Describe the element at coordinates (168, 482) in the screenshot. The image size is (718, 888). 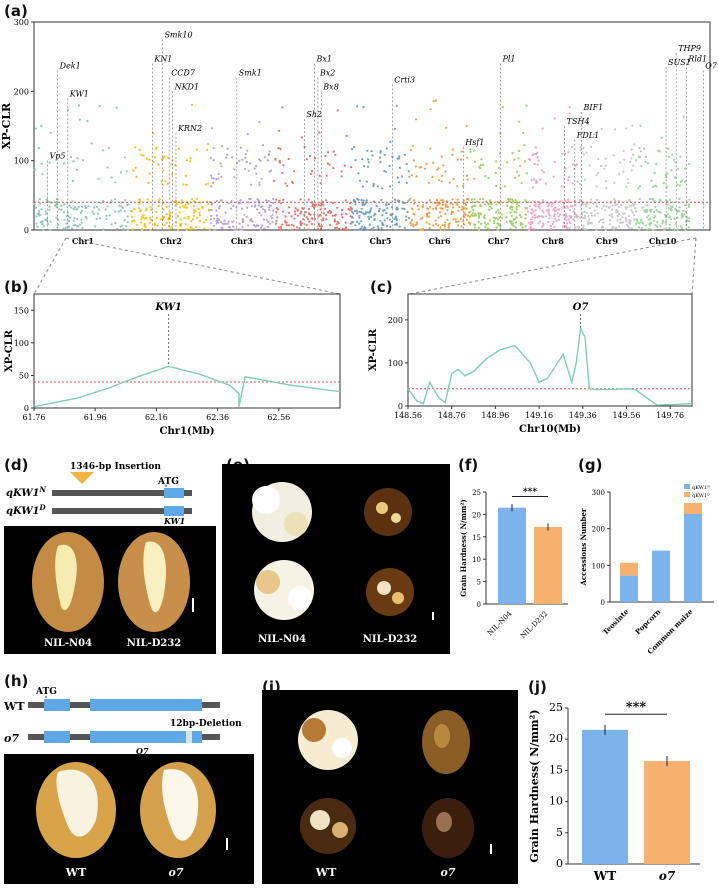
I see `atg-label: ATG` at that location.